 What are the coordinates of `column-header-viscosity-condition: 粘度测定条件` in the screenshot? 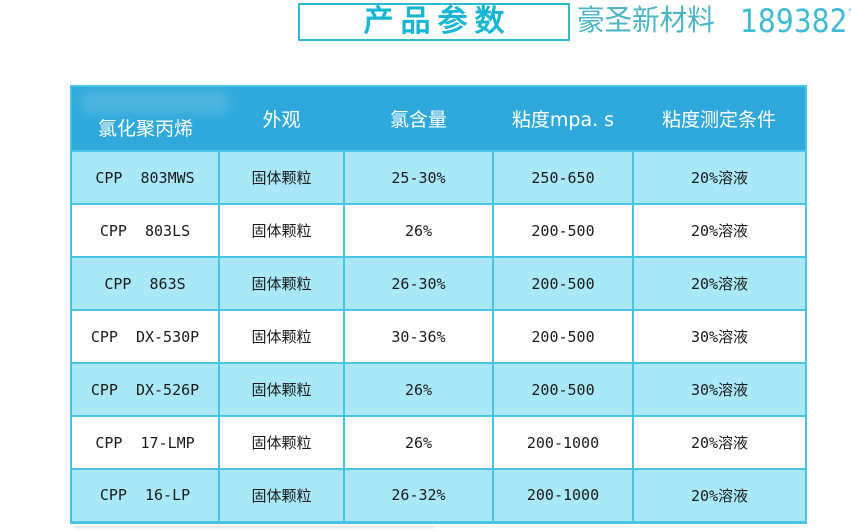 It's located at (719, 118).